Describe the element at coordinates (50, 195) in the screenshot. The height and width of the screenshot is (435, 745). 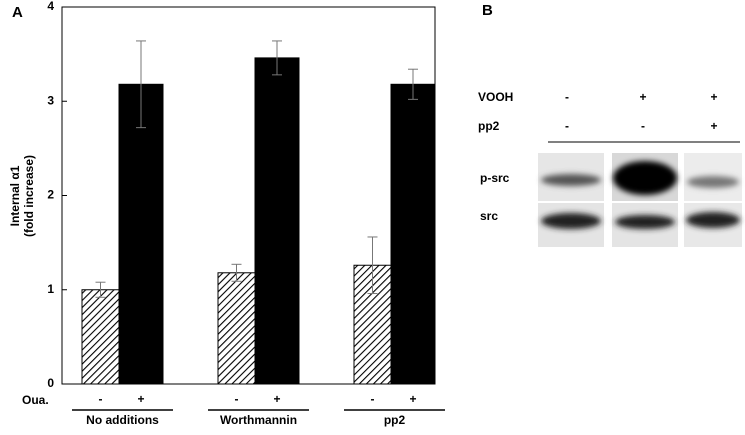
I see `y-tick-label: 2` at that location.